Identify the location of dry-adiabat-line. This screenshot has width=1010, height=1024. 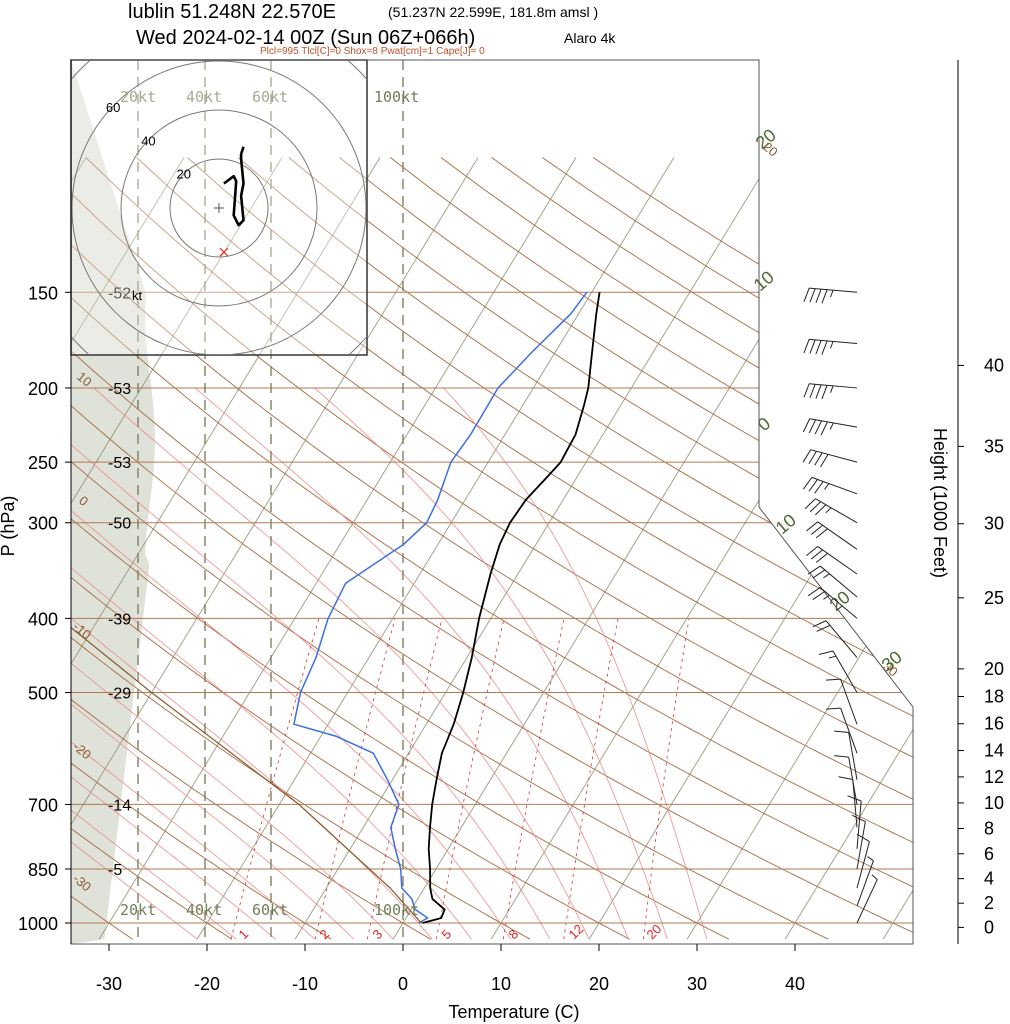
(251, 819).